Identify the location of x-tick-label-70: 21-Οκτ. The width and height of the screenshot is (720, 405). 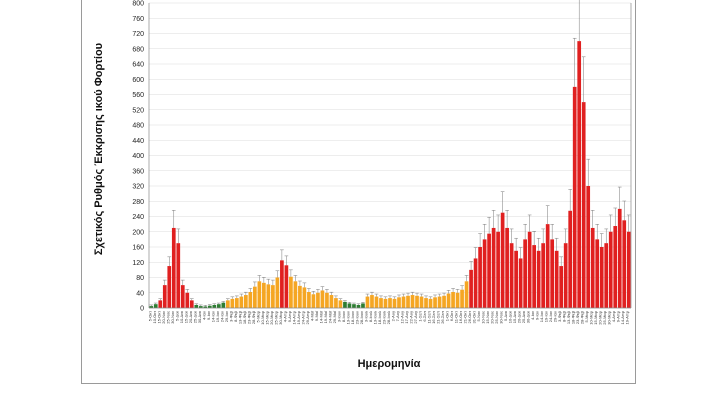
(465, 317).